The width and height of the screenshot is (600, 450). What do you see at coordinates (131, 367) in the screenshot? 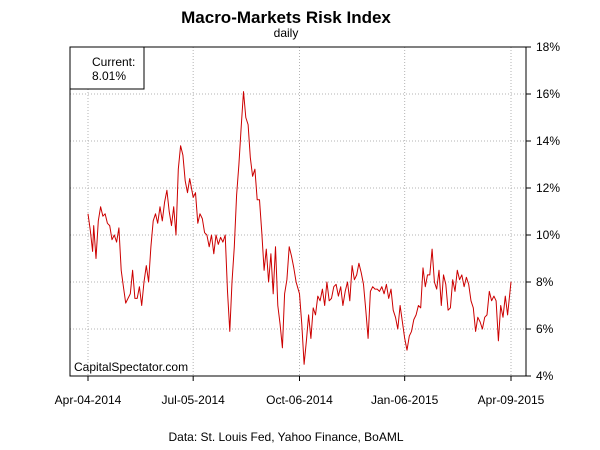
I see `watermark-text: CapitalSpectator.com` at bounding box center [131, 367].